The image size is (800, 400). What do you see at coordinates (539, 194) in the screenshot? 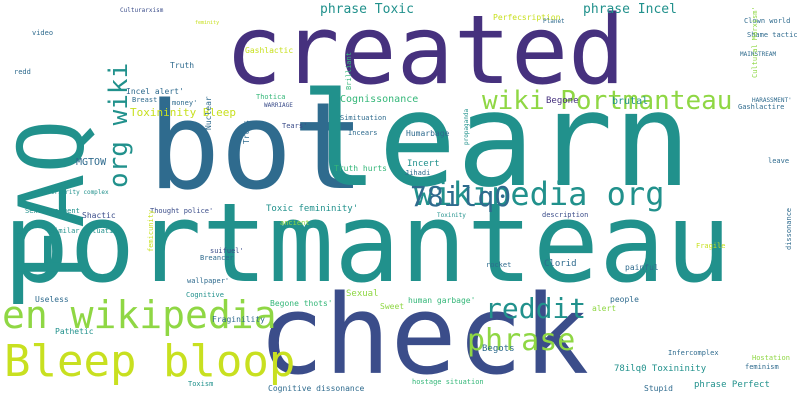
I see `word: wikipedia org` at bounding box center [539, 194].